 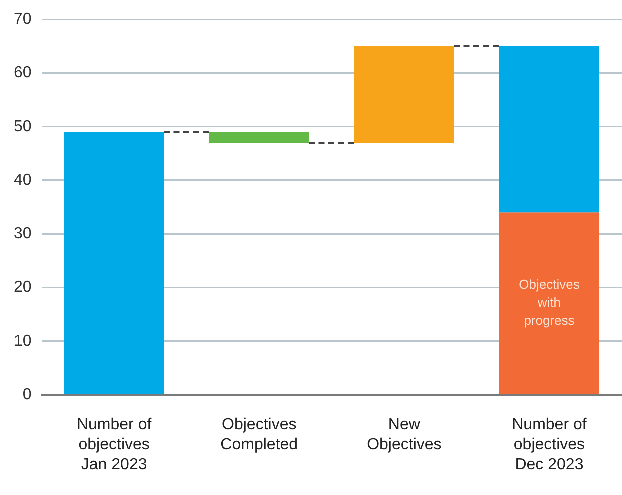 I want to click on y-tick-label: 40, so click(x=23, y=180).